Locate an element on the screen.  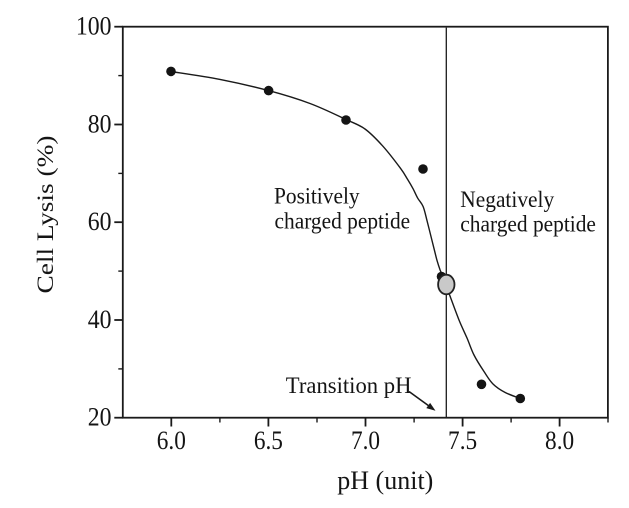
svg-text: 8.0 is located at coordinates (559, 441).